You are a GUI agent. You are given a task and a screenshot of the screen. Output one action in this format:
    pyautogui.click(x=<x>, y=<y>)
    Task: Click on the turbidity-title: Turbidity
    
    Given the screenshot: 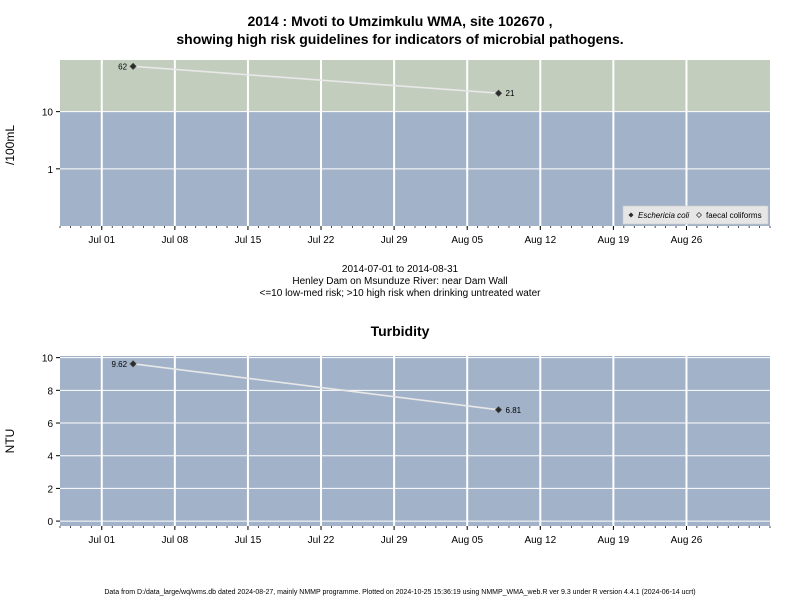 What is the action you would take?
    pyautogui.click(x=400, y=331)
    